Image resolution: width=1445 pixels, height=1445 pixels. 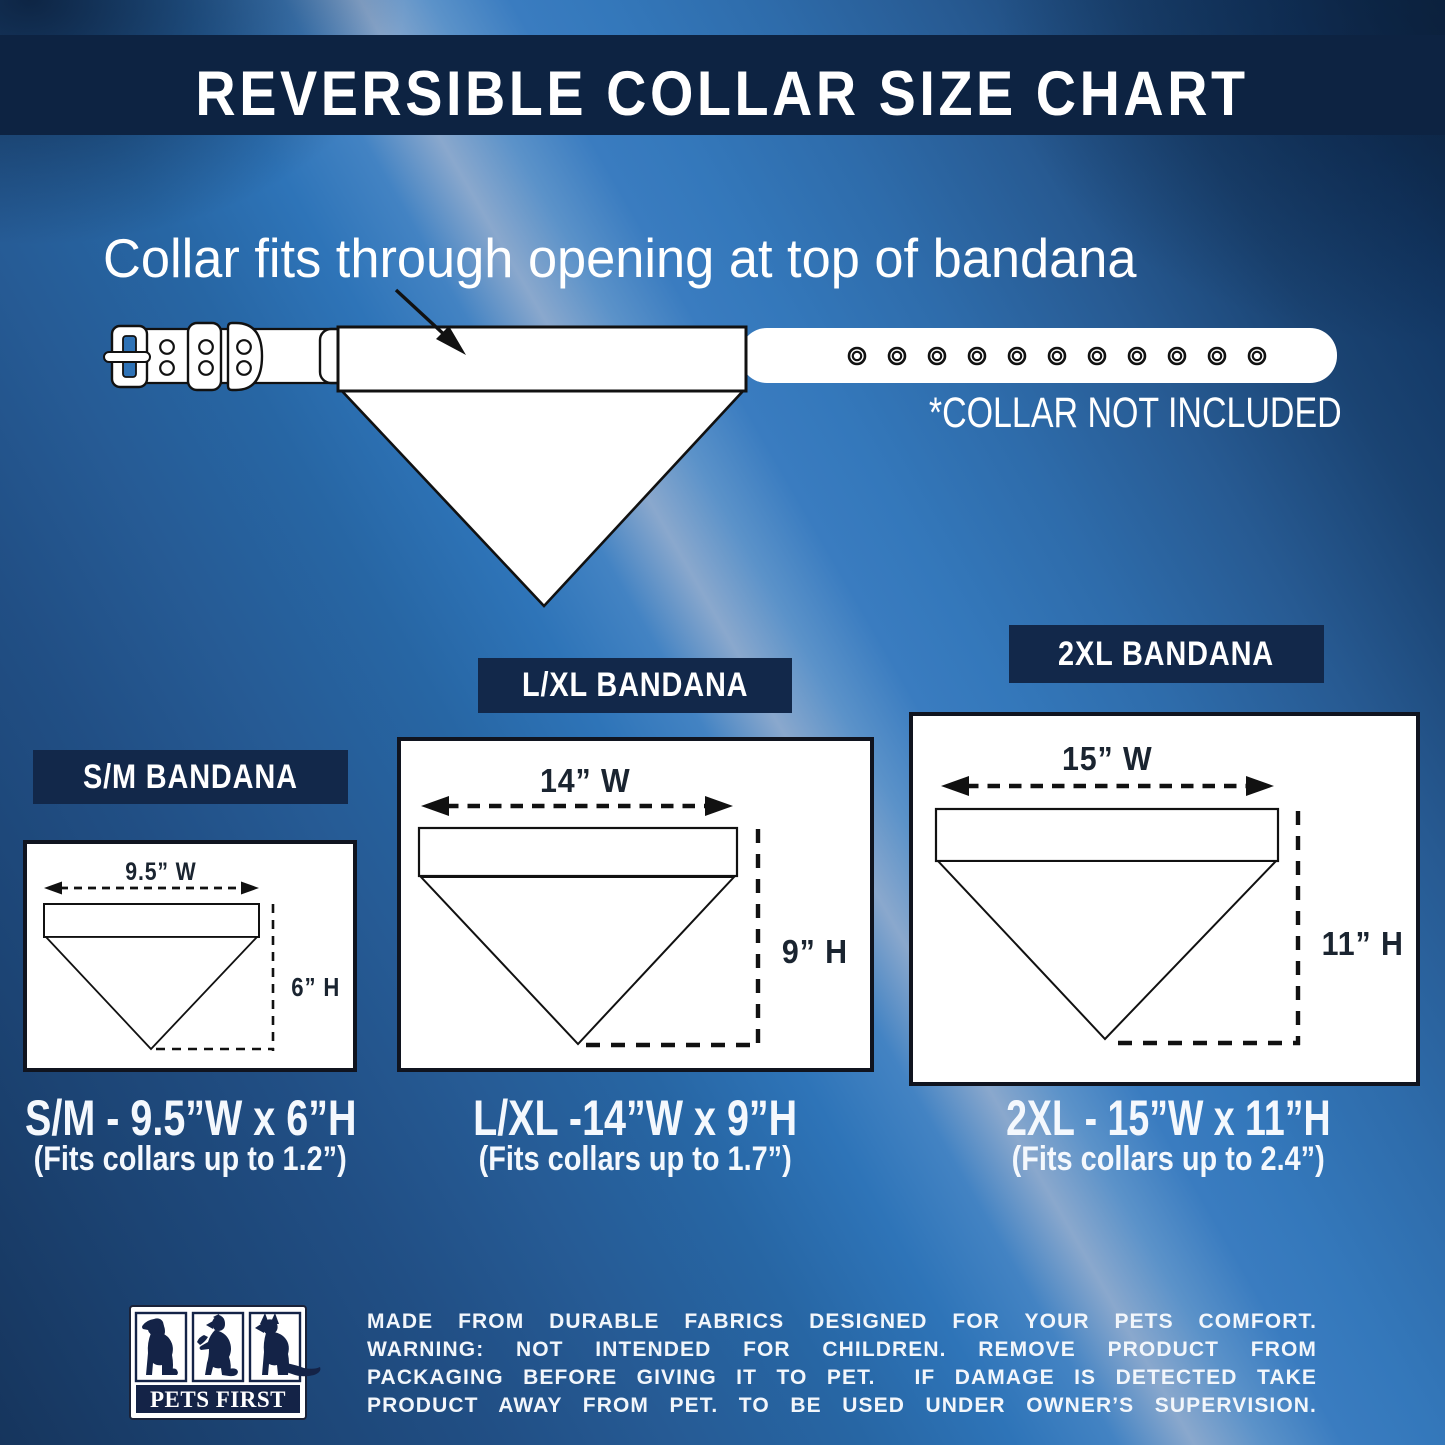 I want to click on svg-text: PETS FIRST, so click(x=218, y=1399).